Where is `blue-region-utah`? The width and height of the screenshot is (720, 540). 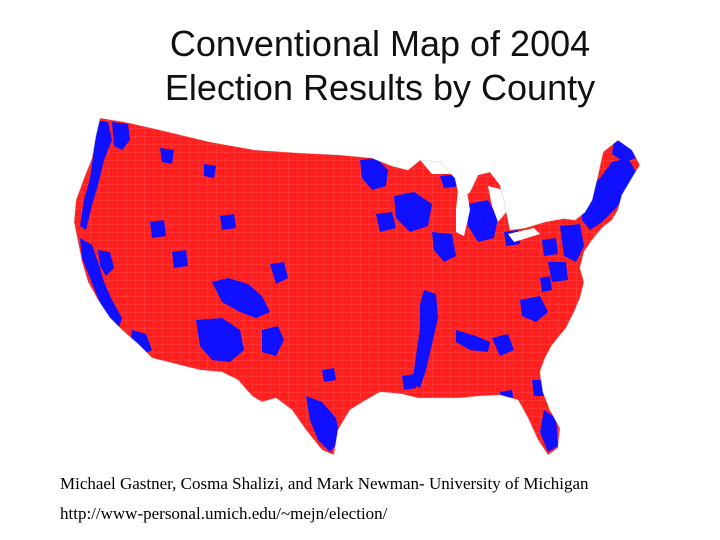
blue-region-utah is located at coordinates (180, 259).